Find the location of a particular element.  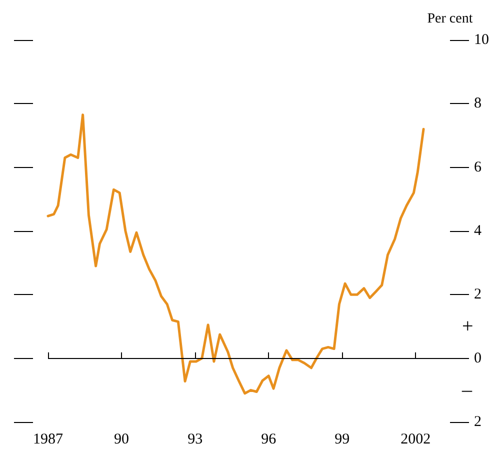

x-tick-label: 93 is located at coordinates (195, 440).